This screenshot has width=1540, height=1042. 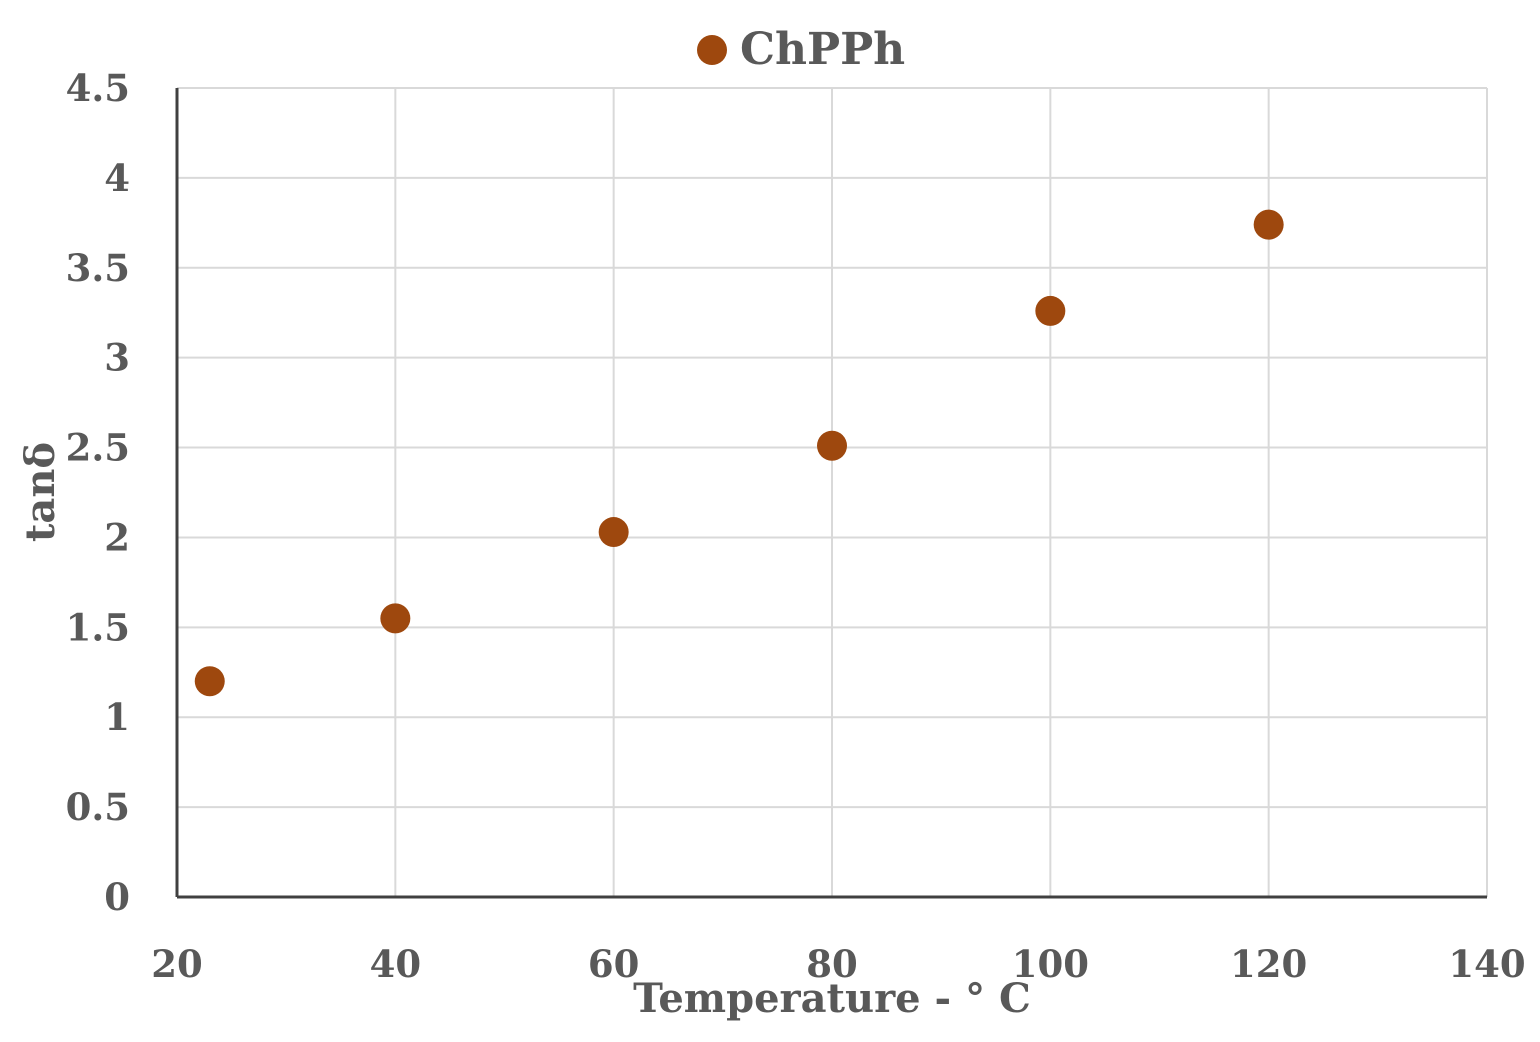 What do you see at coordinates (1486, 964) in the screenshot?
I see `x-tick-label: 140` at bounding box center [1486, 964].